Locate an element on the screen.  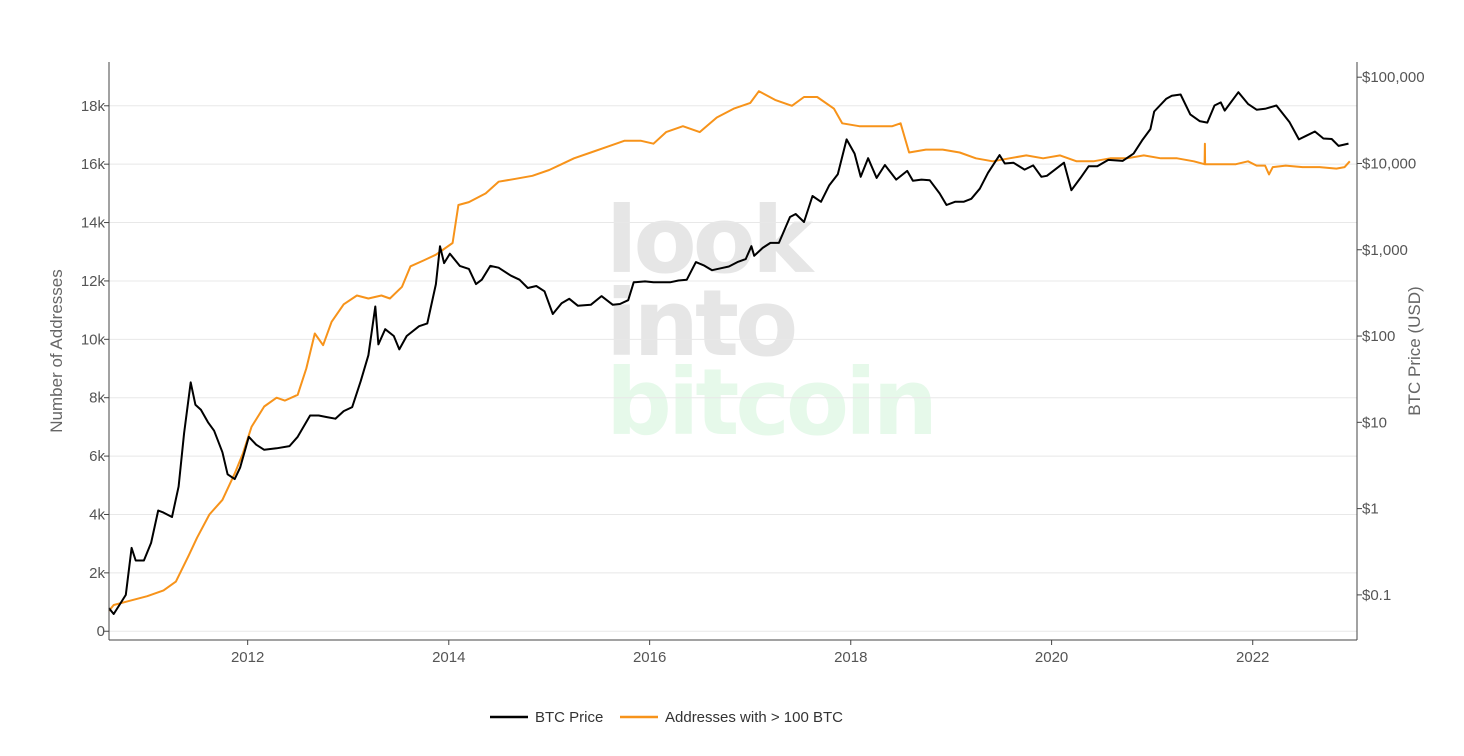
left-tick-label: 16k is located at coordinates (93, 164).